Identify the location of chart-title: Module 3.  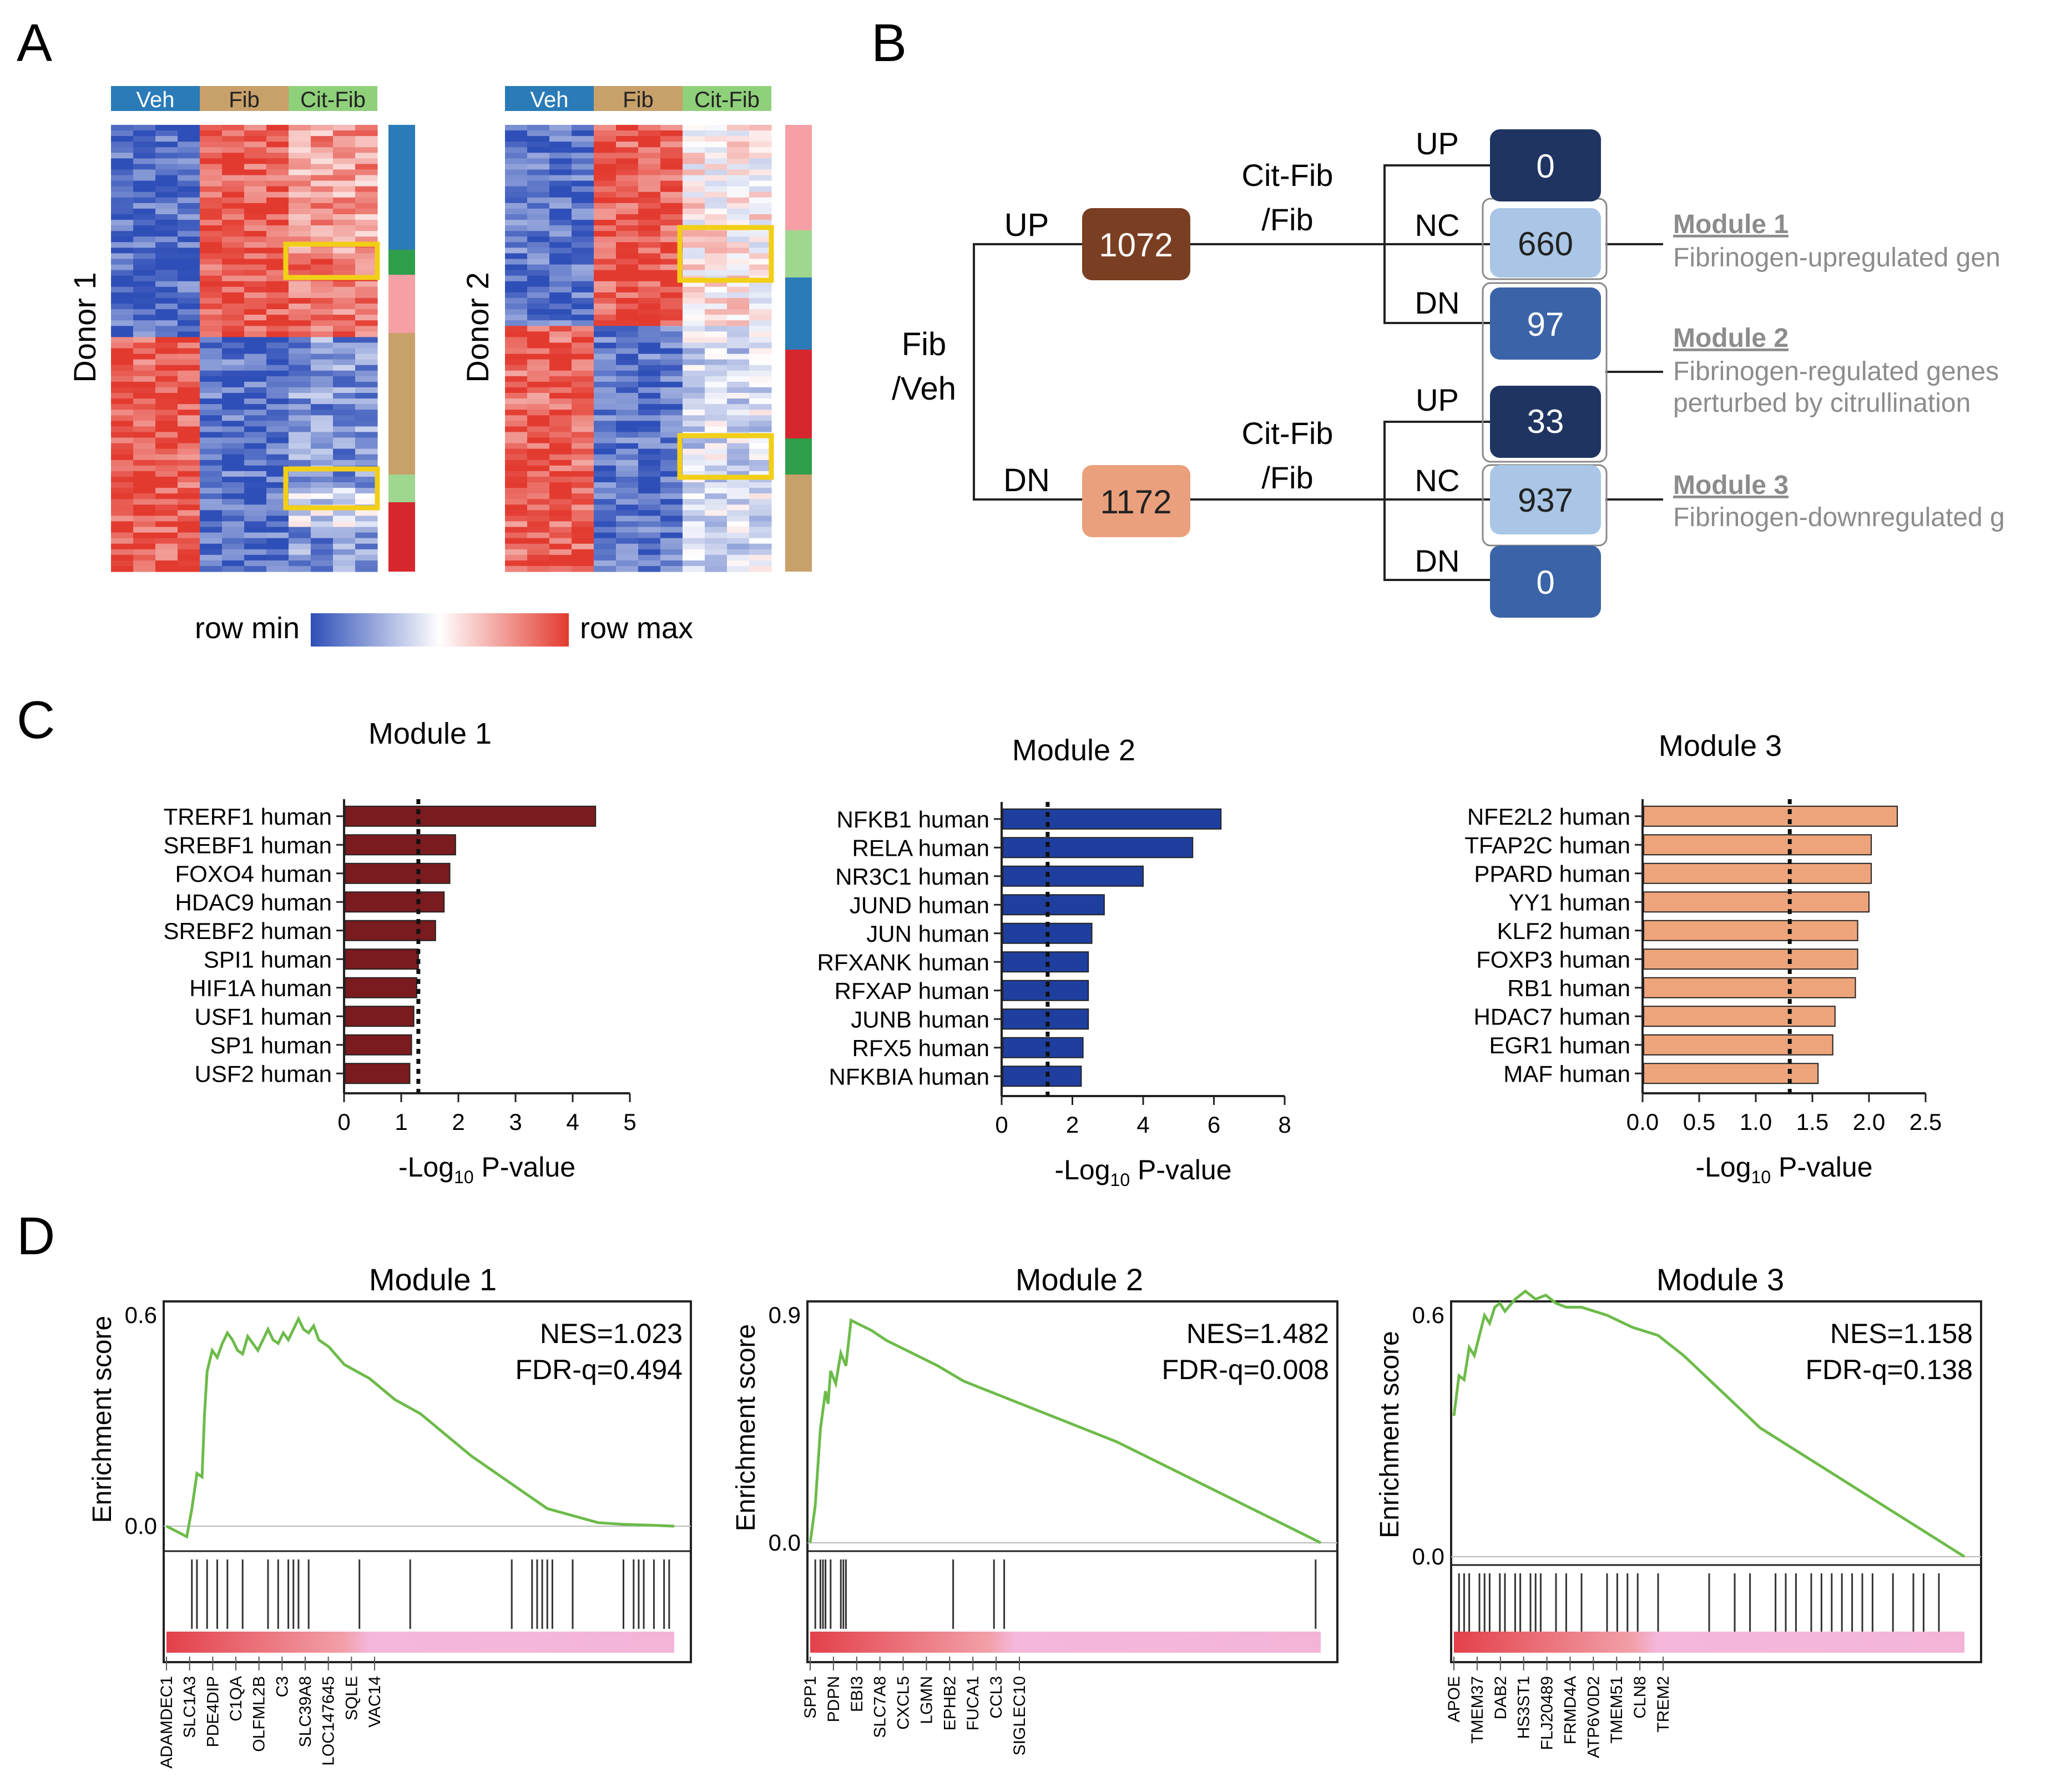
(1720, 1279).